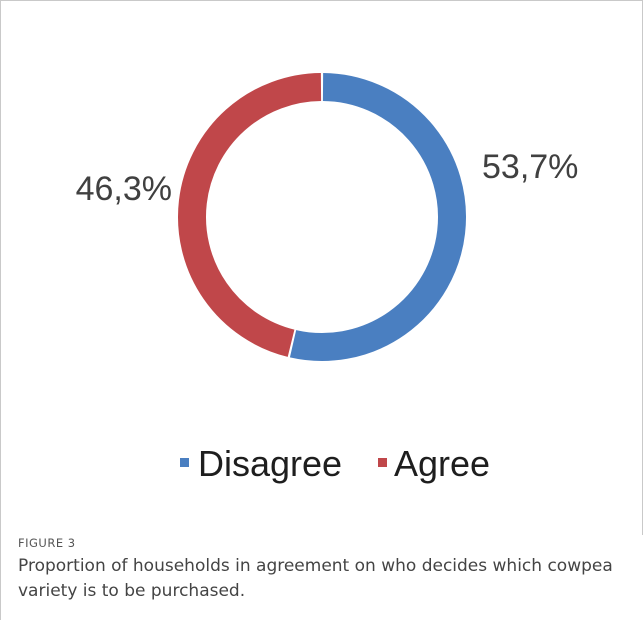  I want to click on donut-value-labels: 53,7% 46,3%, so click(327, 178).